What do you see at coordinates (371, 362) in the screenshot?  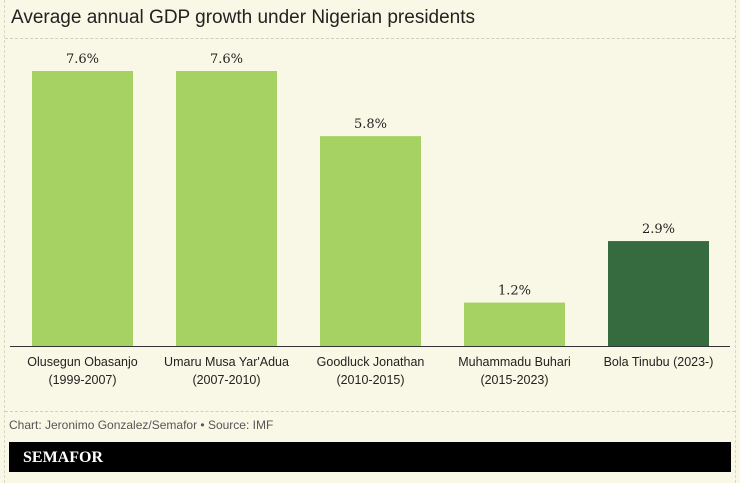 I see `x-tick-label: Goodluck Jonathan` at bounding box center [371, 362].